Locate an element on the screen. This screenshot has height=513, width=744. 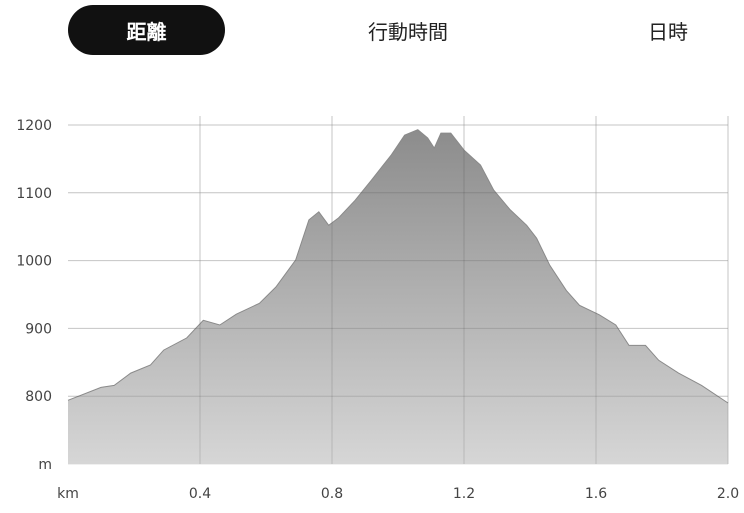
x-tick-label-1.2: 1.2 is located at coordinates (464, 494).